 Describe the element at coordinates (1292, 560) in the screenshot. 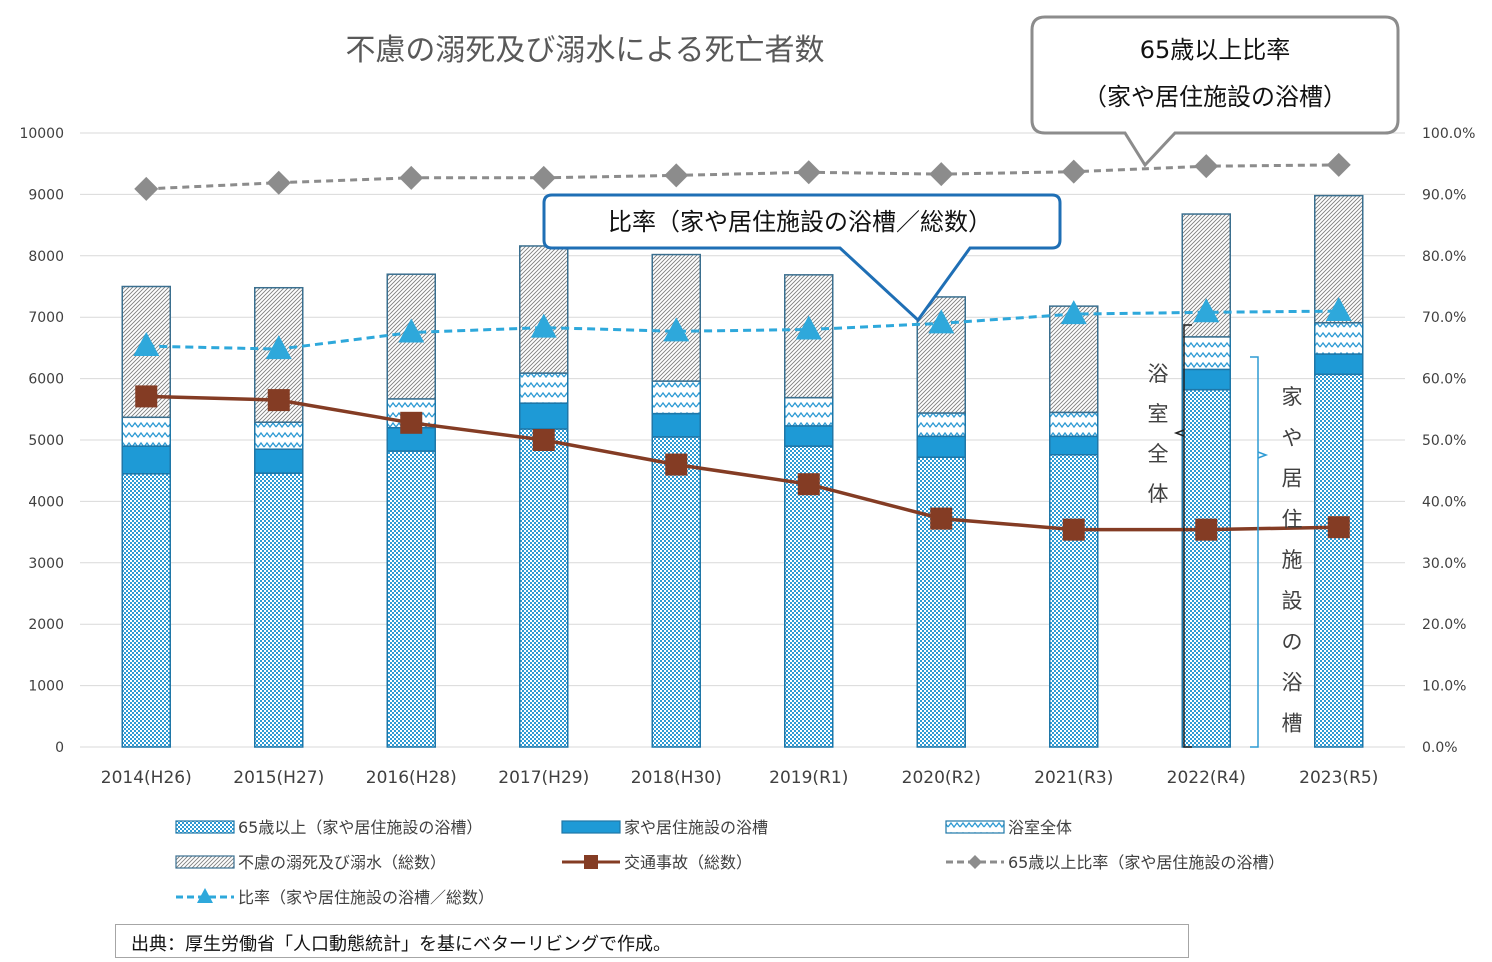

I see `label-home-bath-vertical: 家や居住施設の浴槽` at that location.